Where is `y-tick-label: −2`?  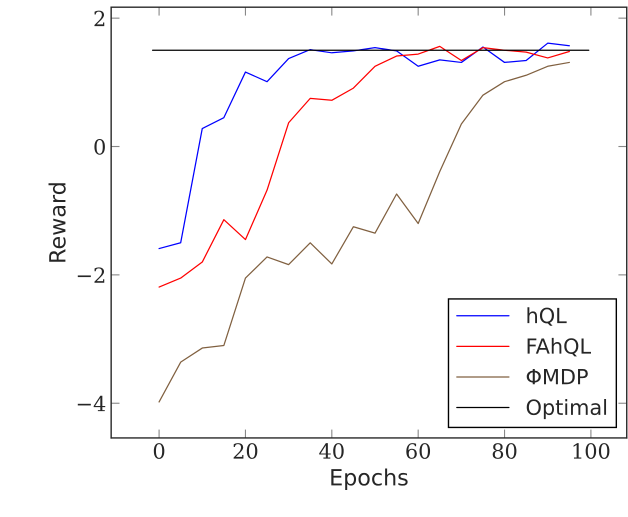 y-tick-label: −2 is located at coordinates (91, 275).